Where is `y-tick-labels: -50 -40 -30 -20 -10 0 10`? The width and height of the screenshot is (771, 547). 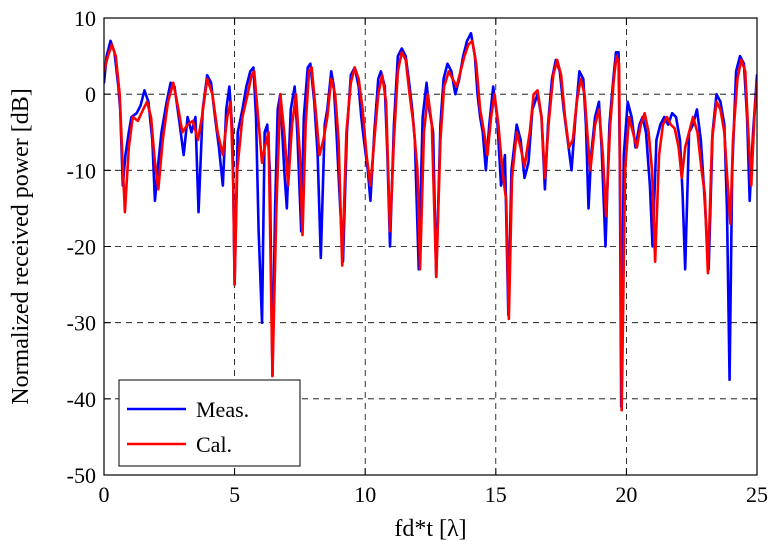
y-tick-labels: -50 -40 -30 -20 -10 0 10 is located at coordinates (81, 247).